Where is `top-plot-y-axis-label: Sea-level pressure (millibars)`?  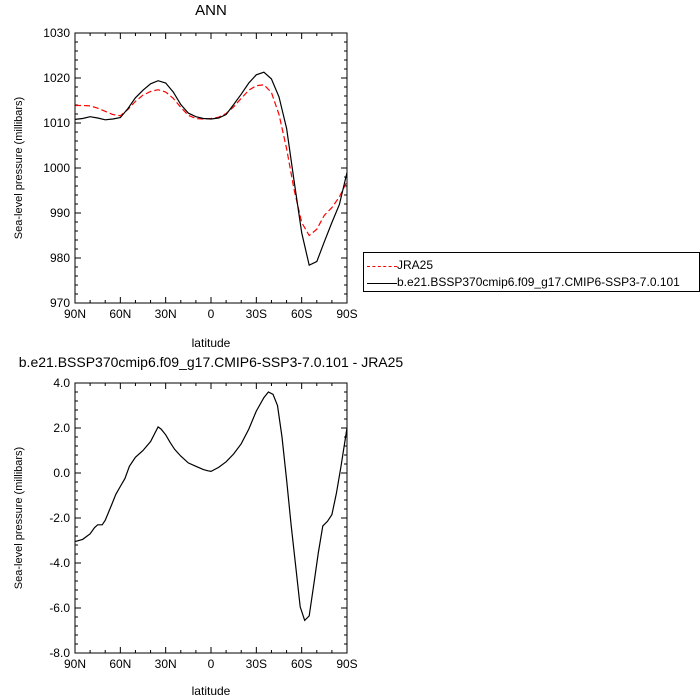
top-plot-y-axis-label: Sea-level pressure (millibars) is located at coordinates (19, 168).